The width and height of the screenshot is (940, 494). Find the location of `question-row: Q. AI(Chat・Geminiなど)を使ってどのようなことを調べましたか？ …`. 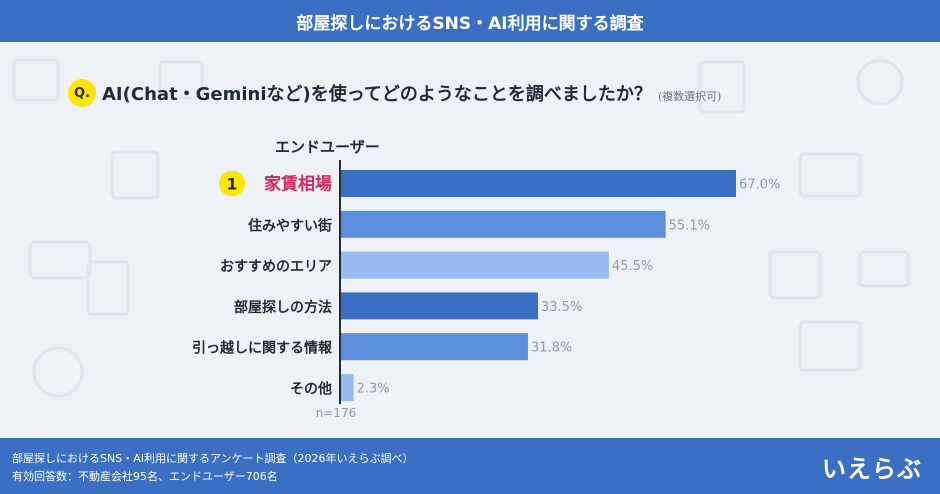

question-row: Q. AI(Chat・Geminiなど)を使ってどのようなことを調べましたか？ … is located at coordinates (395, 93).